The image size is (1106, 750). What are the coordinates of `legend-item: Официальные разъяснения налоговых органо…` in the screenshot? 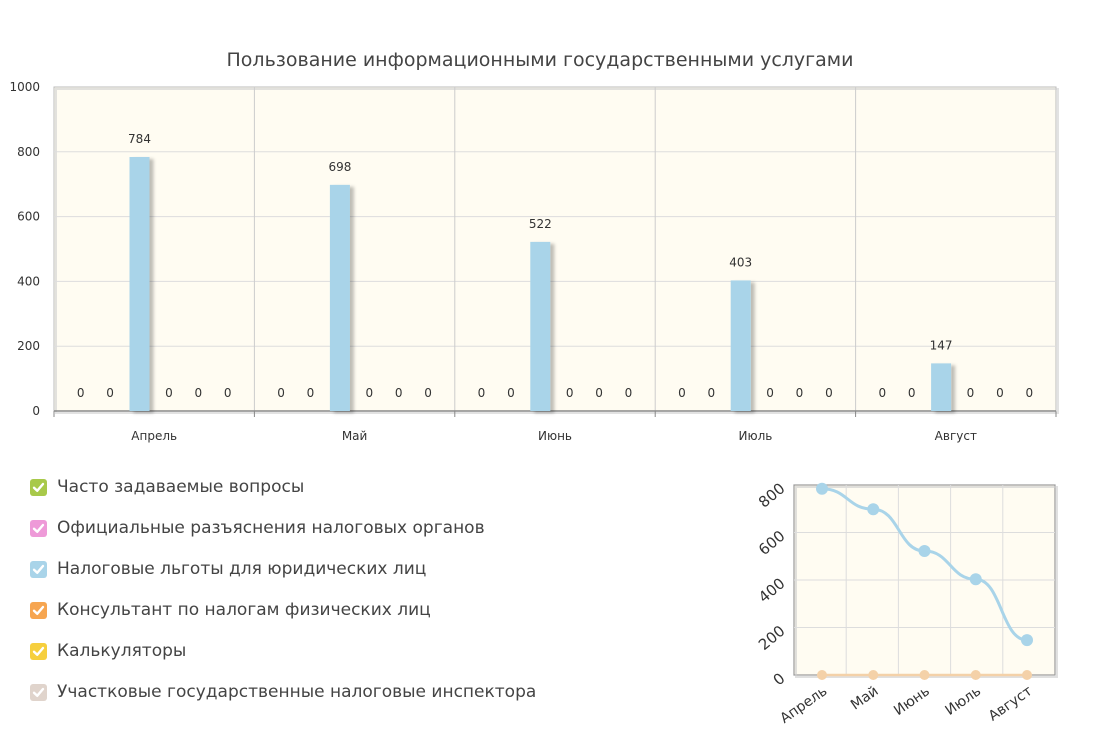 It's located at (283, 528).